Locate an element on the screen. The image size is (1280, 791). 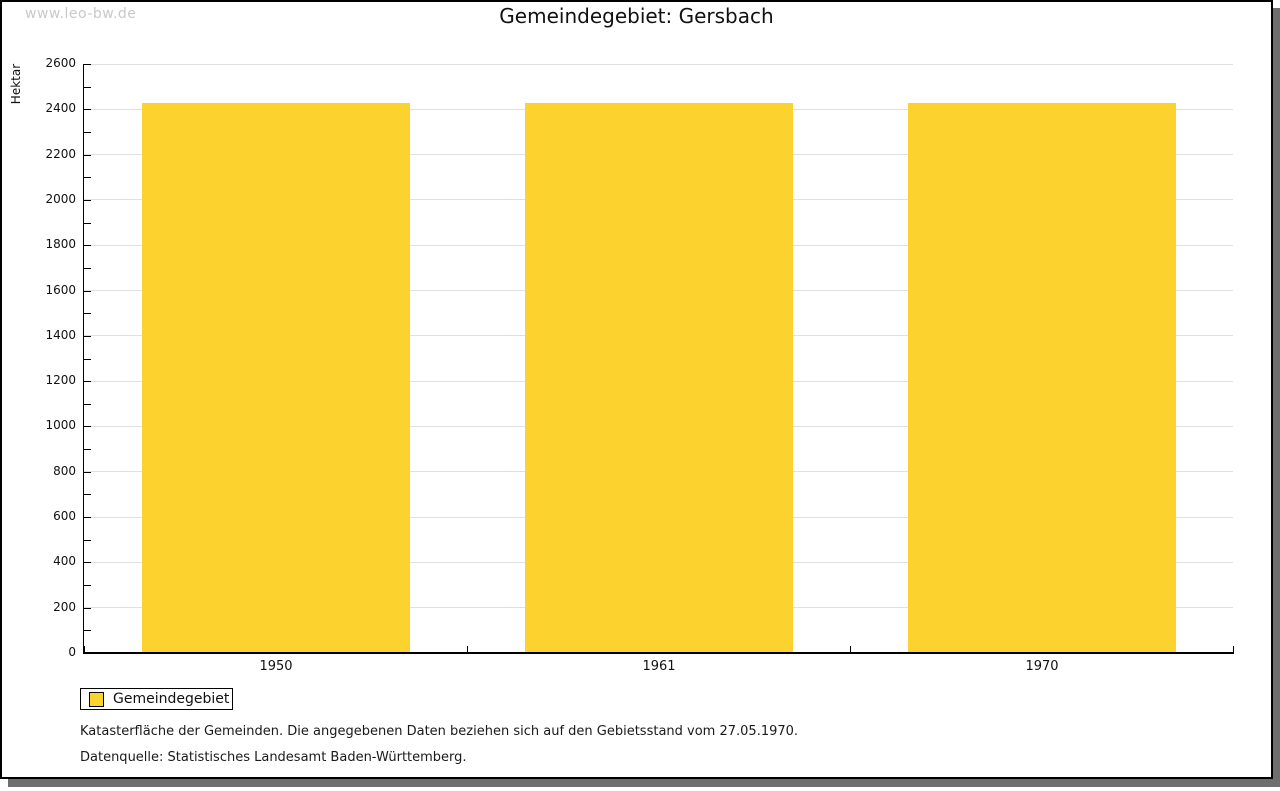
y-tick-label: 2200 is located at coordinates (60, 153).